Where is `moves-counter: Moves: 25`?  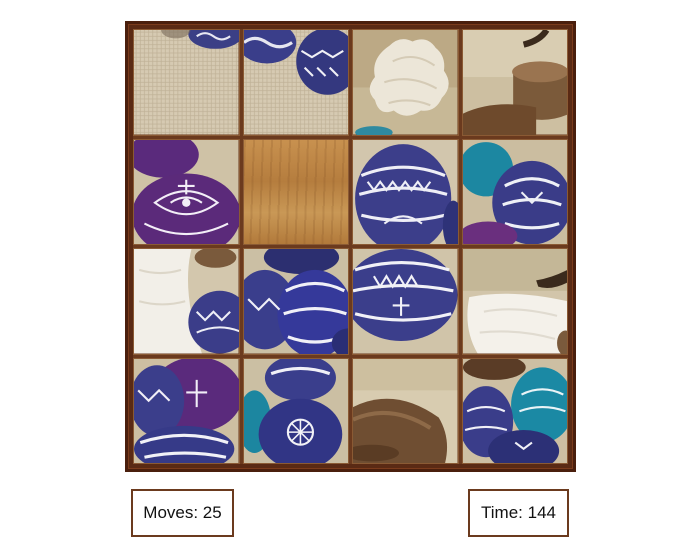 moves-counter: Moves: 25 is located at coordinates (182, 513).